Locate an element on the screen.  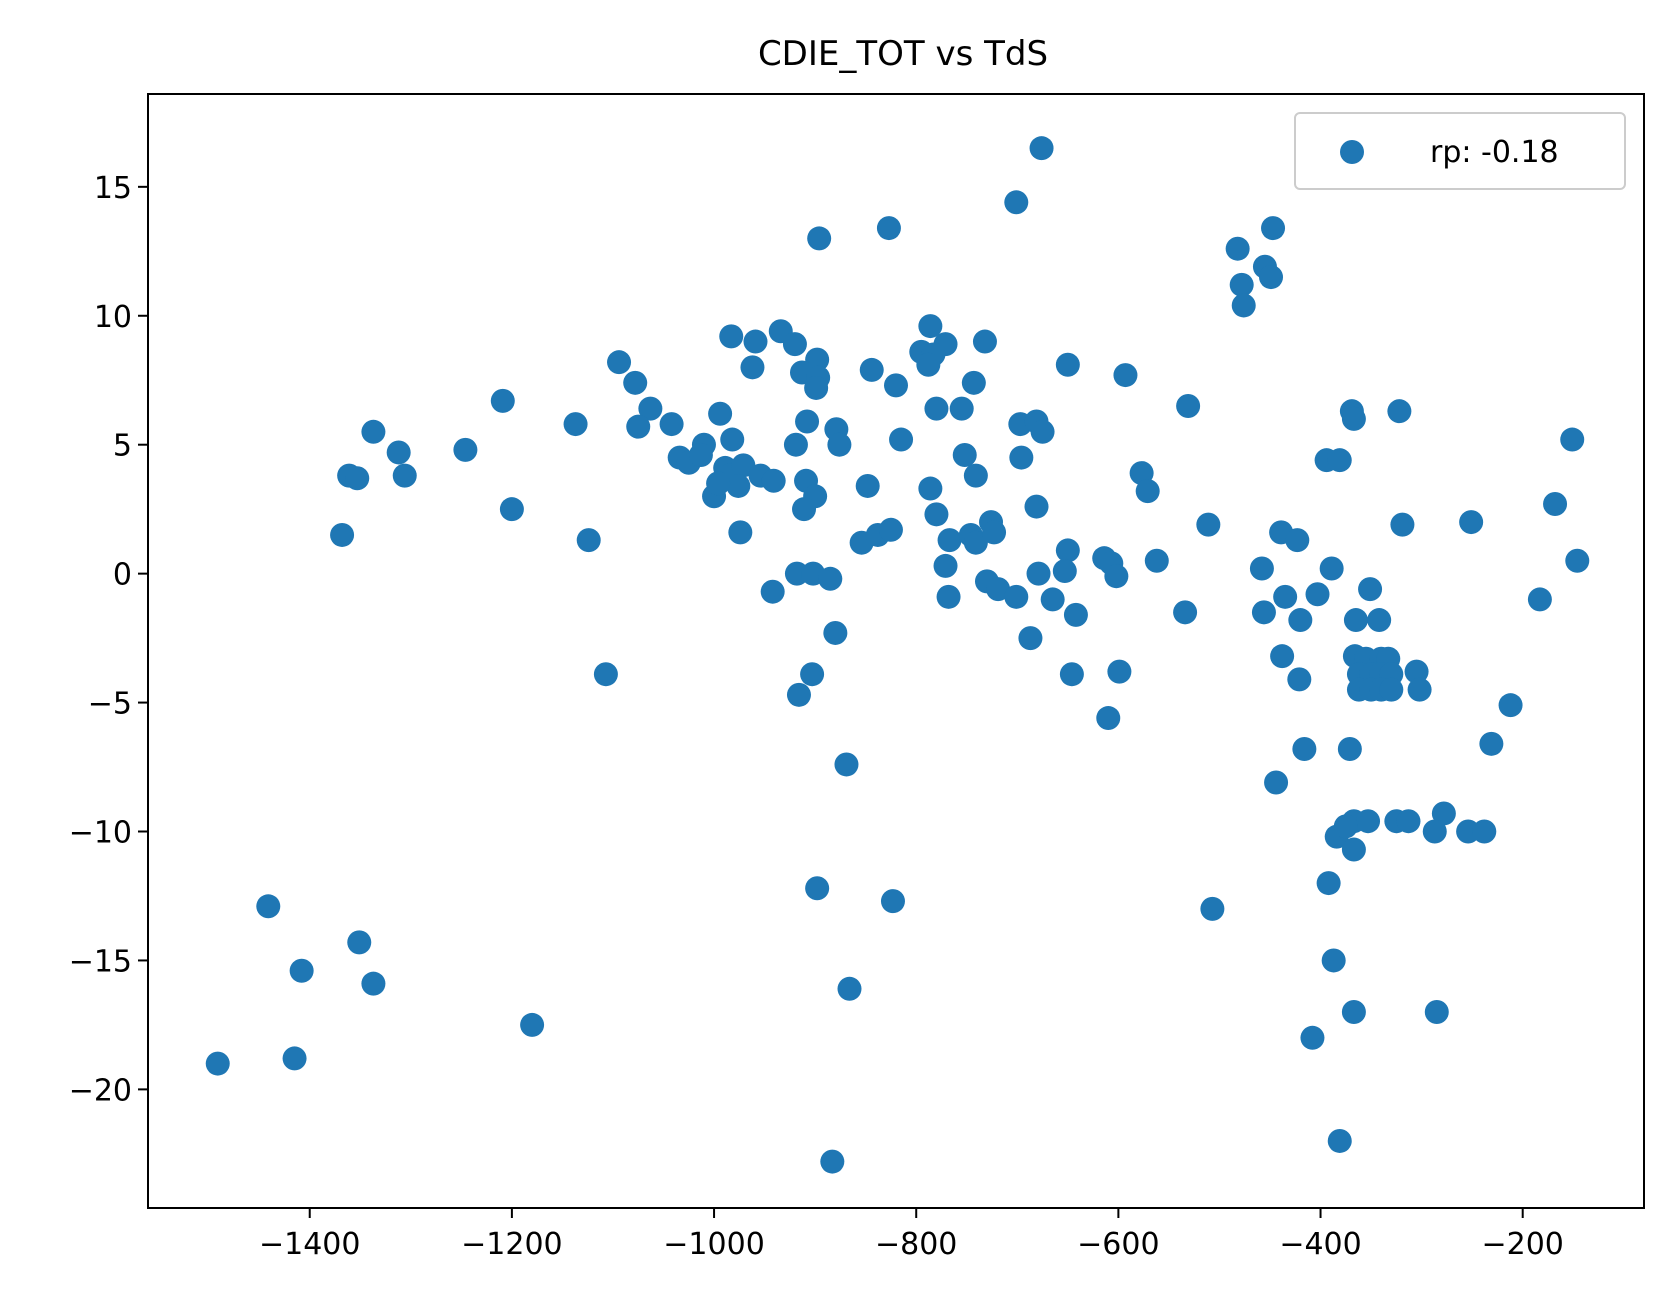
x-axis: −1400 −1200 −1000 −800 −600 −400 −200 is located at coordinates (911, 1235).